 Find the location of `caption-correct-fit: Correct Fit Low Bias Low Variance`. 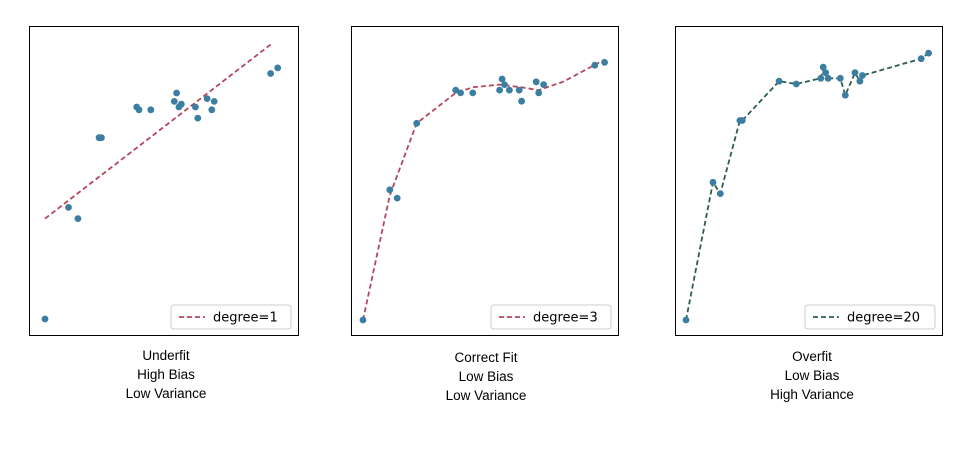

caption-correct-fit: Correct Fit Low Bias Low Variance is located at coordinates (486, 376).